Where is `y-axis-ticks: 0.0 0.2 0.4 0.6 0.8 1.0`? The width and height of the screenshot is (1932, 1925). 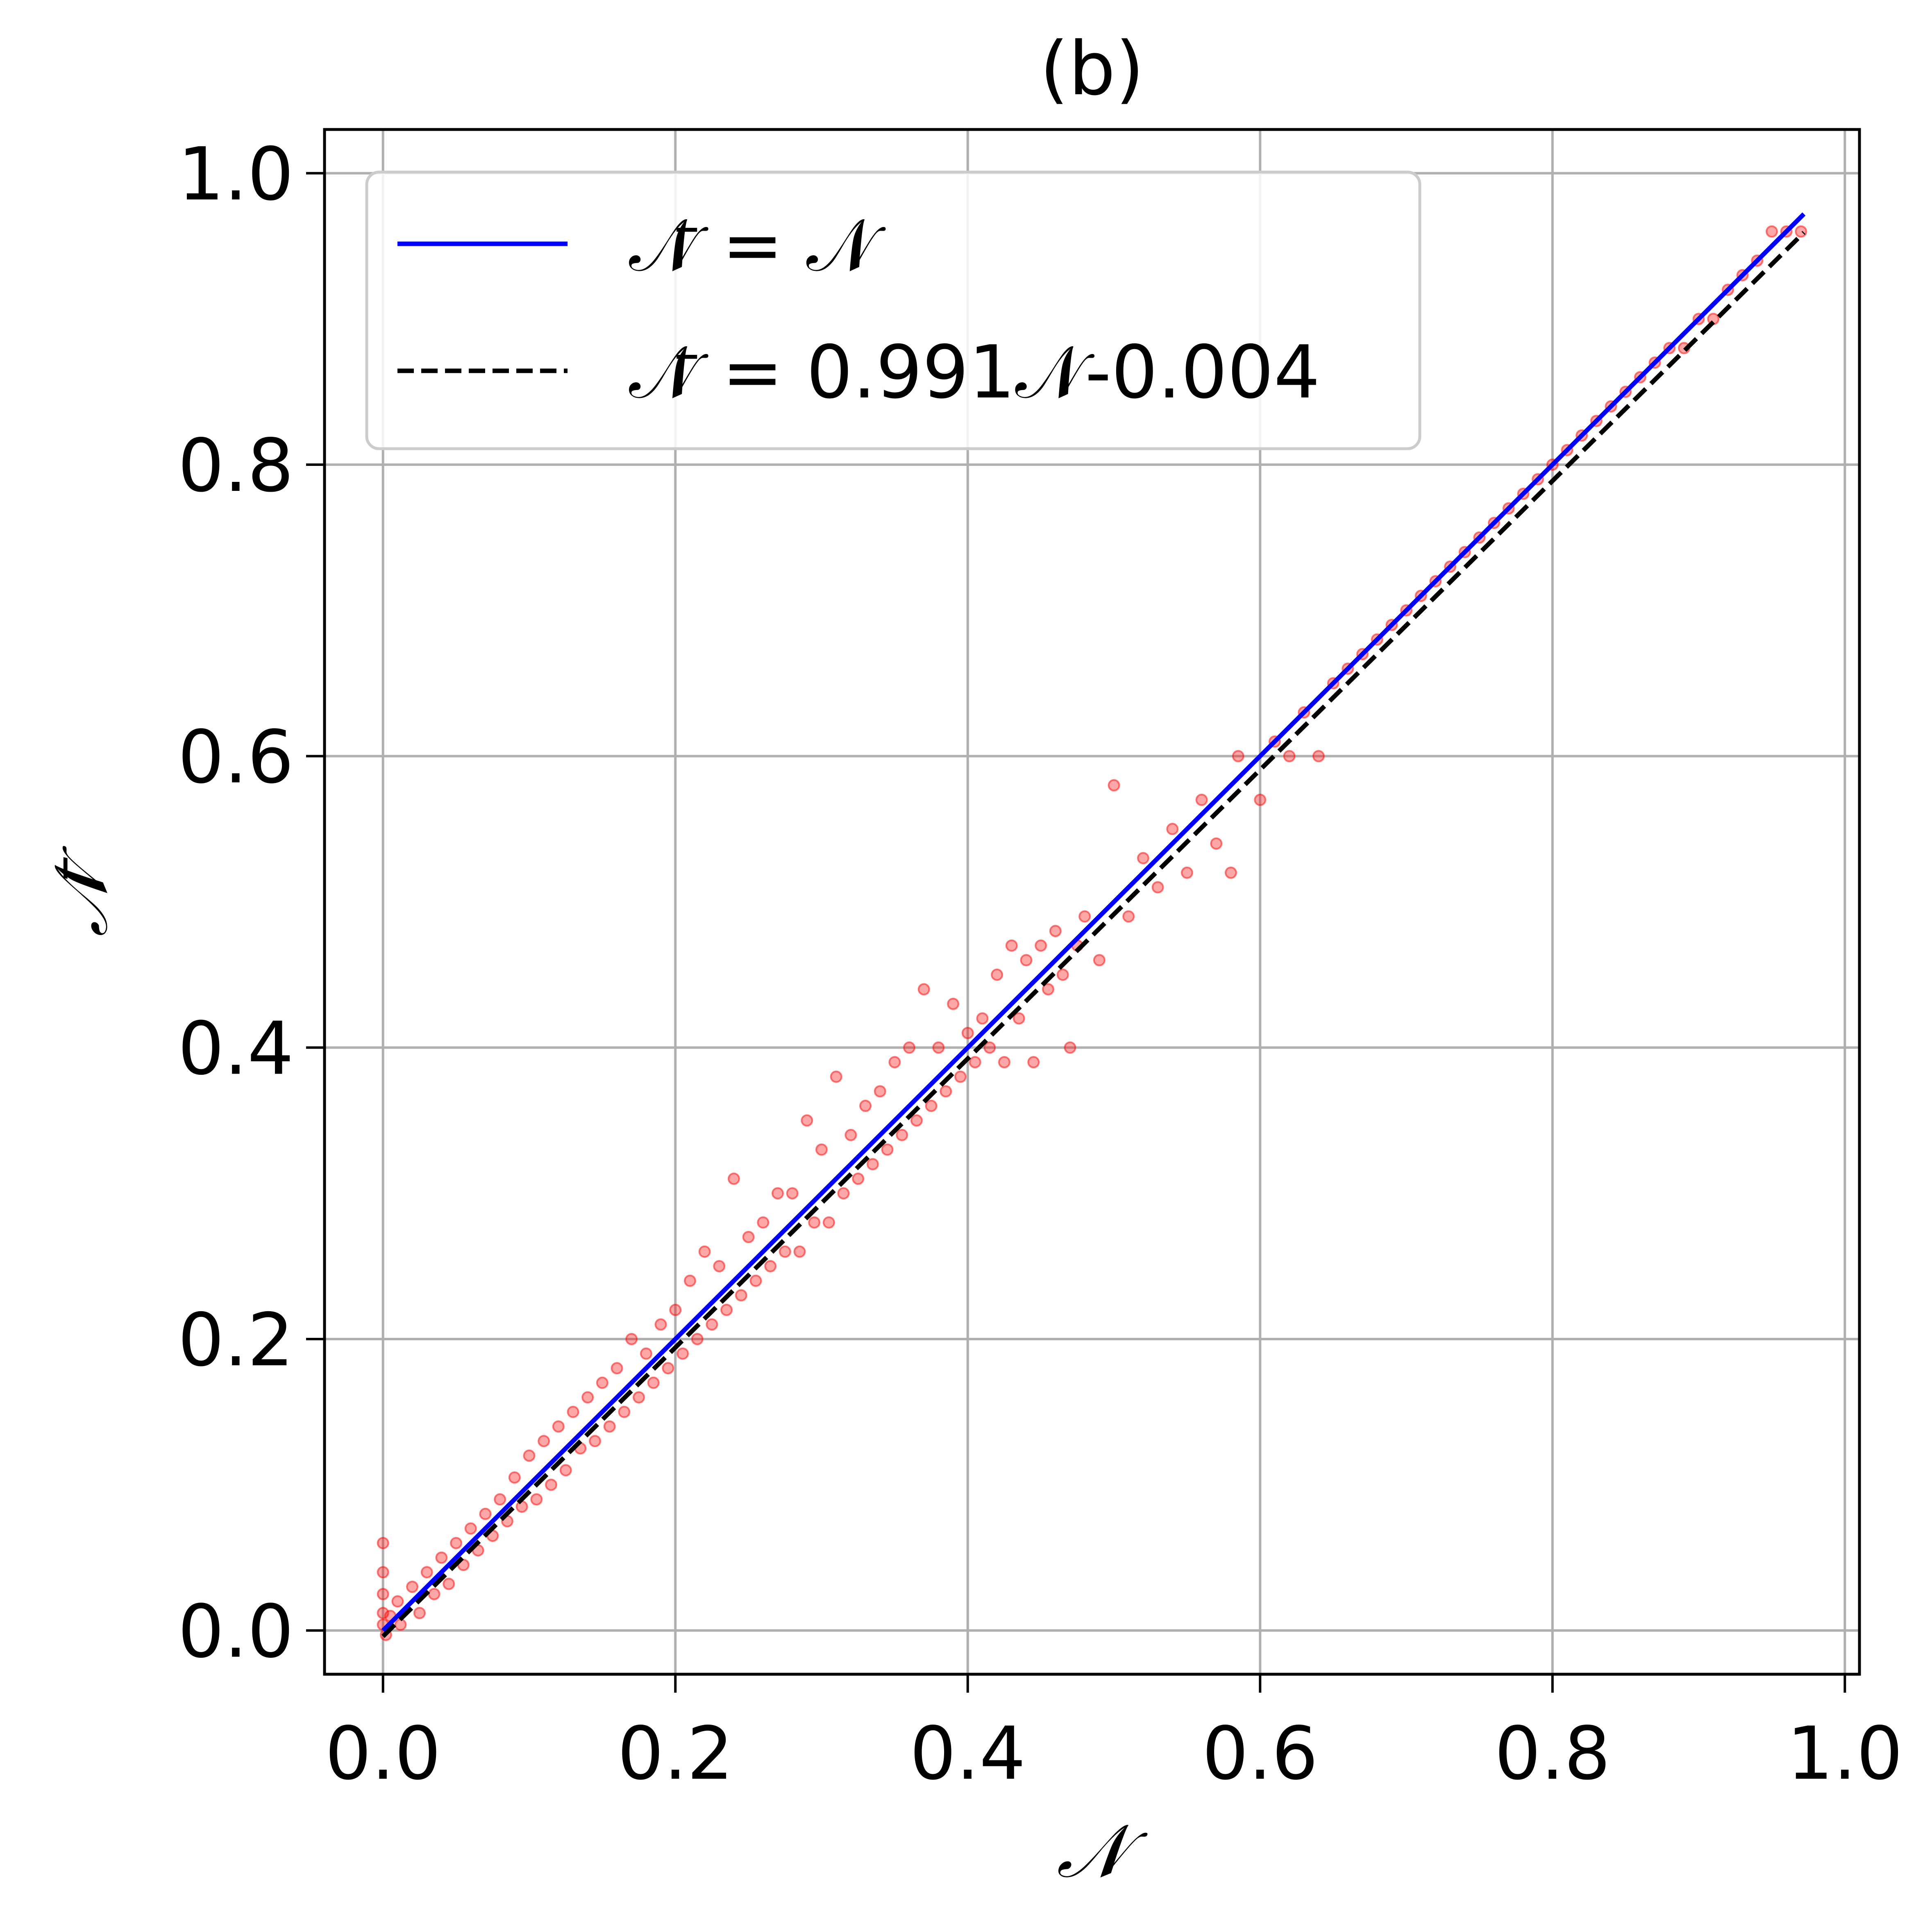 y-axis-ticks: 0.0 0.2 0.4 0.6 0.8 1.0 is located at coordinates (251, 903).